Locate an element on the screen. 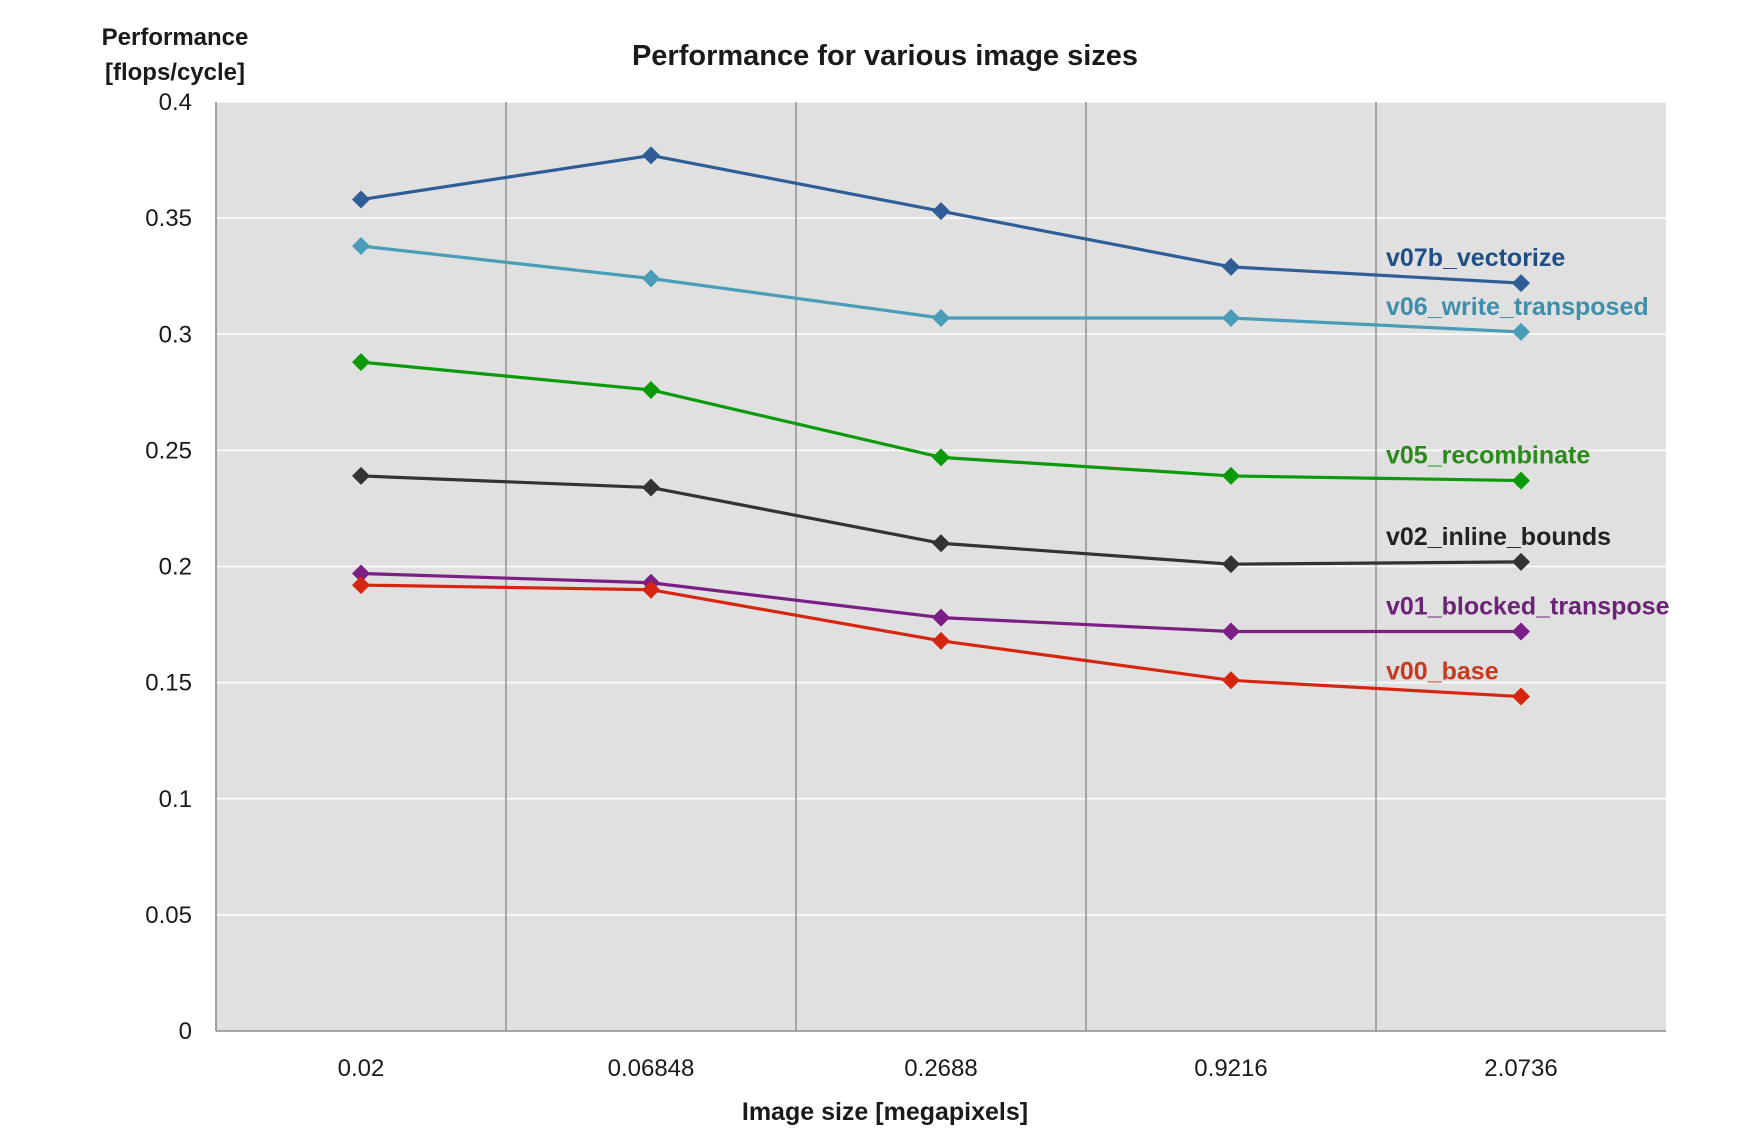 This screenshot has width=1763, height=1143. y-tick-label: 0 is located at coordinates (185, 1031).